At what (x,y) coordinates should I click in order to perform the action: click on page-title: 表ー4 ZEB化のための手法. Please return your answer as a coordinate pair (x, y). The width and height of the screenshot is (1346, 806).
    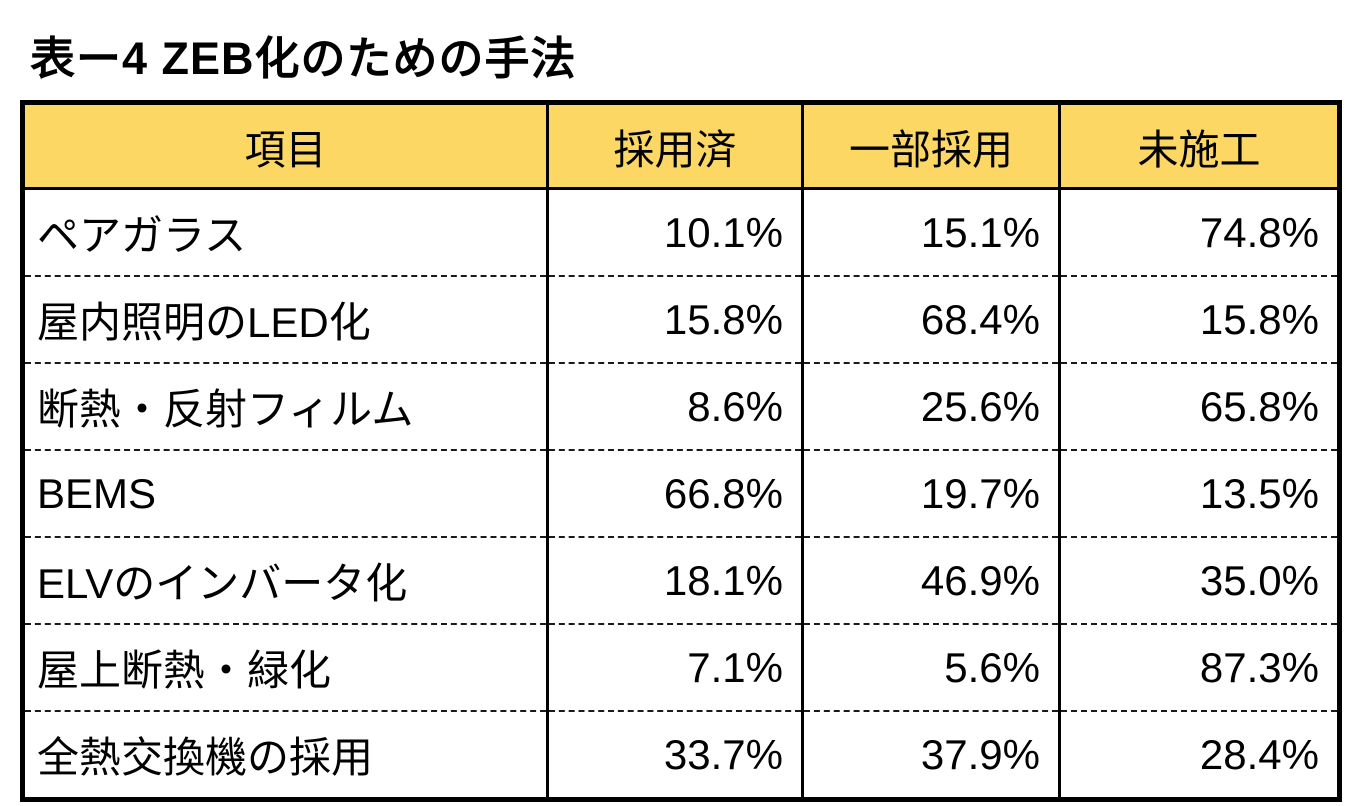
    Looking at the image, I should click on (303, 58).